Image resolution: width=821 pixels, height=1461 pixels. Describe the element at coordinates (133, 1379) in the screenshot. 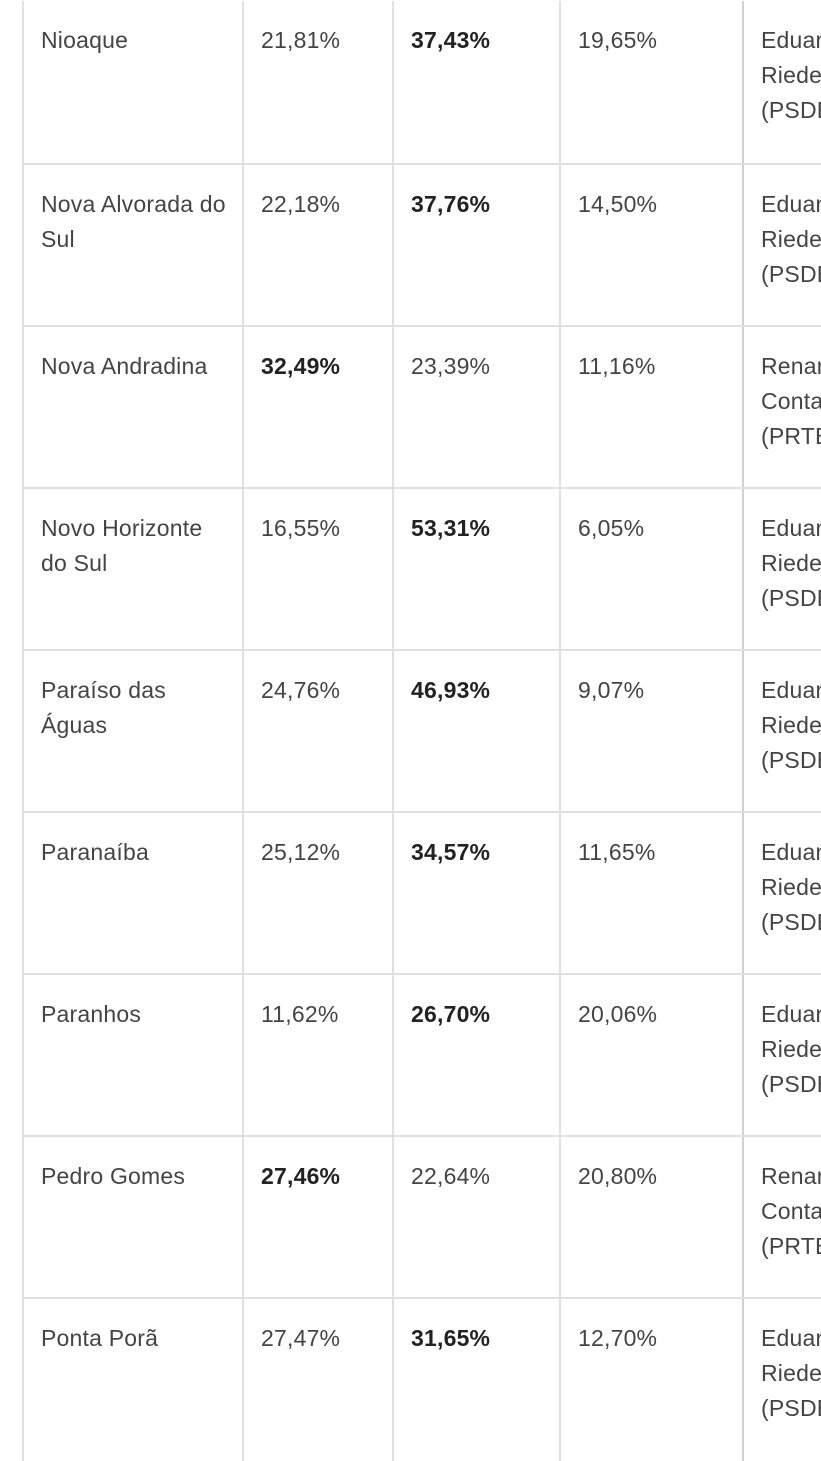

I see `municipality-cell: Ponta Porã` at that location.